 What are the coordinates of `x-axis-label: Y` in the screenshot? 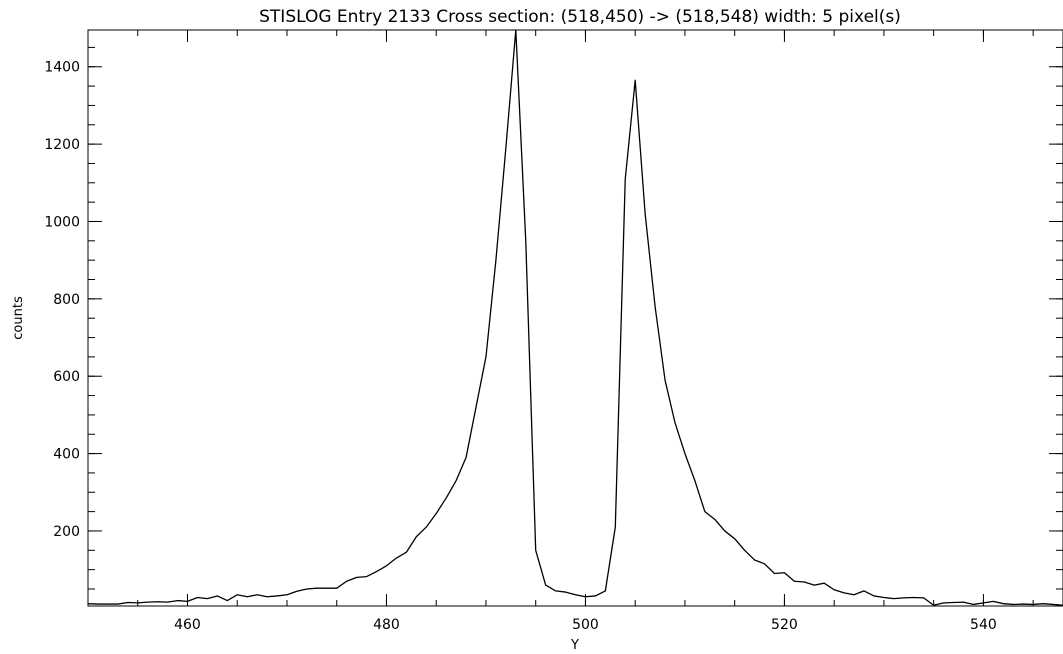 It's located at (574, 645).